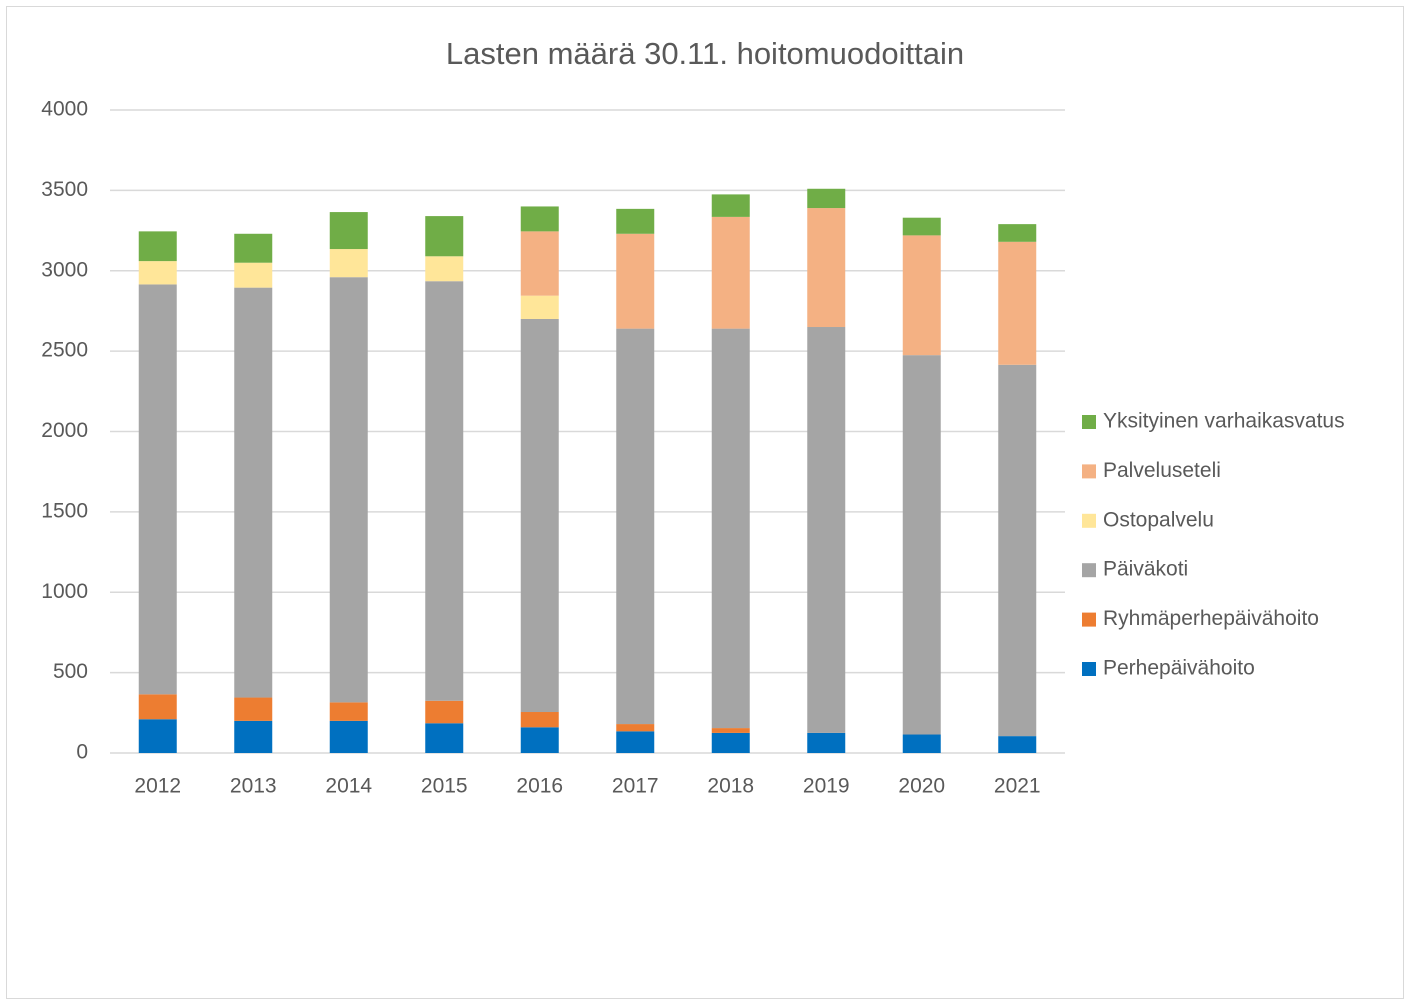 Image resolution: width=1410 pixels, height=1005 pixels. I want to click on y-tick-label: 500, so click(70, 671).